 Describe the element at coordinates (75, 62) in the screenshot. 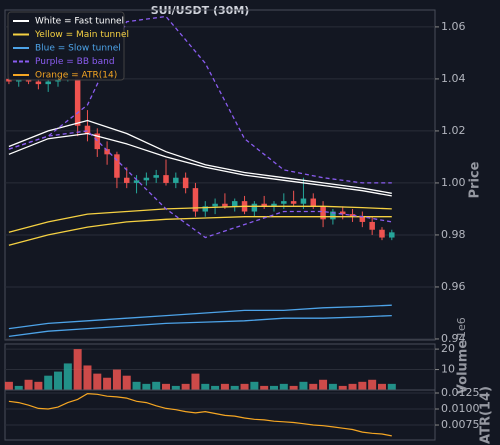

I see `legend-label: Purple = BB band` at that location.